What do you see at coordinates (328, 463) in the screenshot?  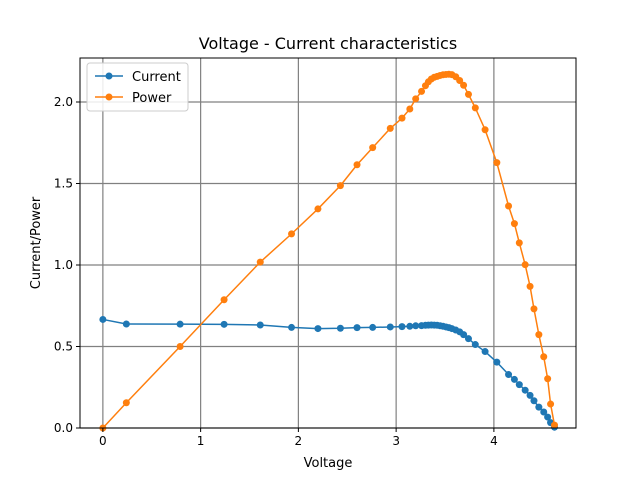 I see `x-axis-label: Voltage` at bounding box center [328, 463].